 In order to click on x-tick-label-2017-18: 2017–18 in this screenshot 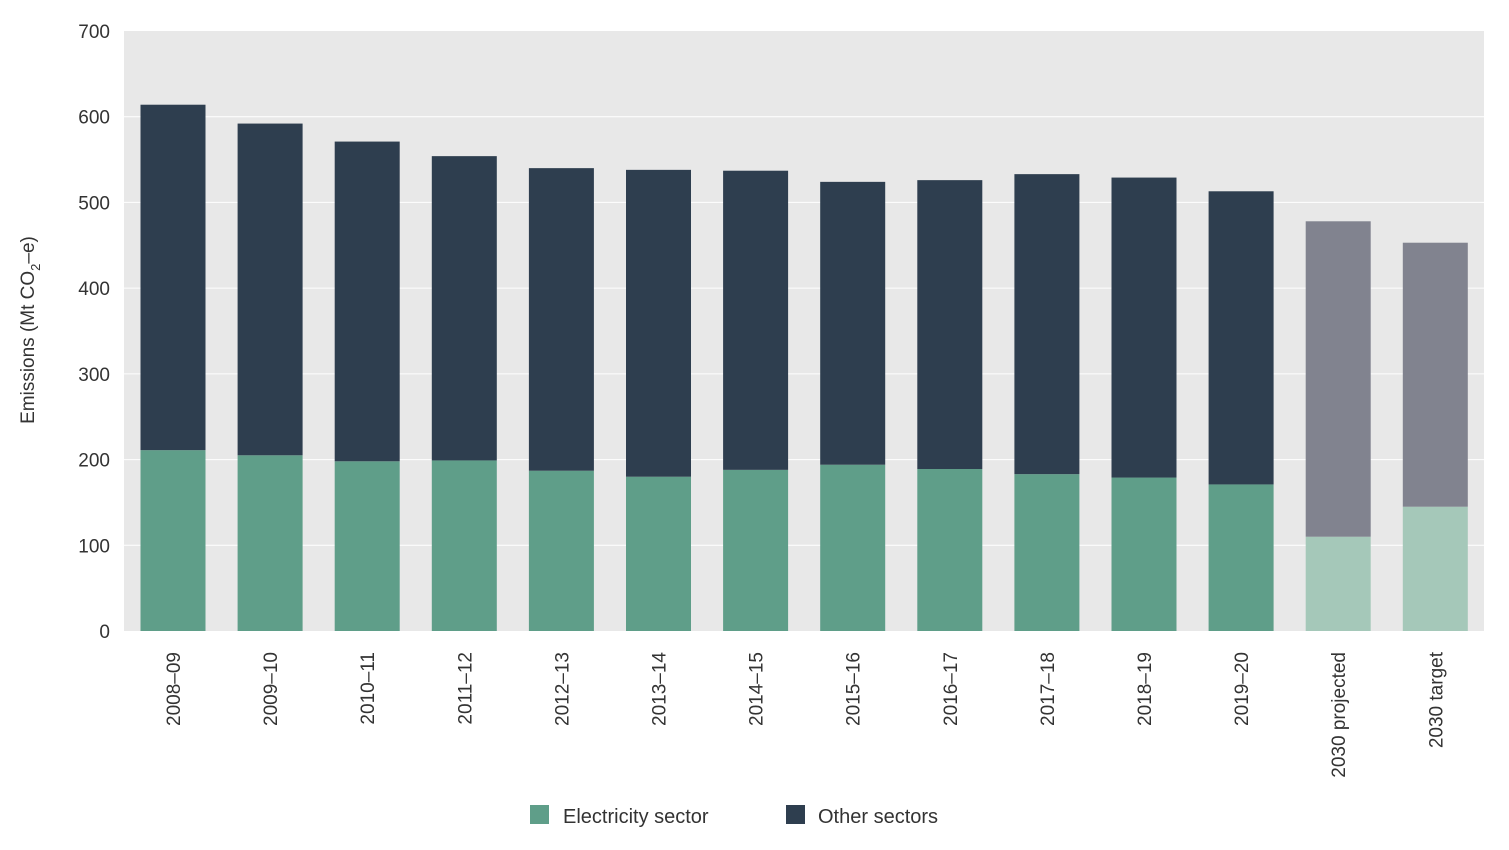, I will do `click(1048, 689)`.